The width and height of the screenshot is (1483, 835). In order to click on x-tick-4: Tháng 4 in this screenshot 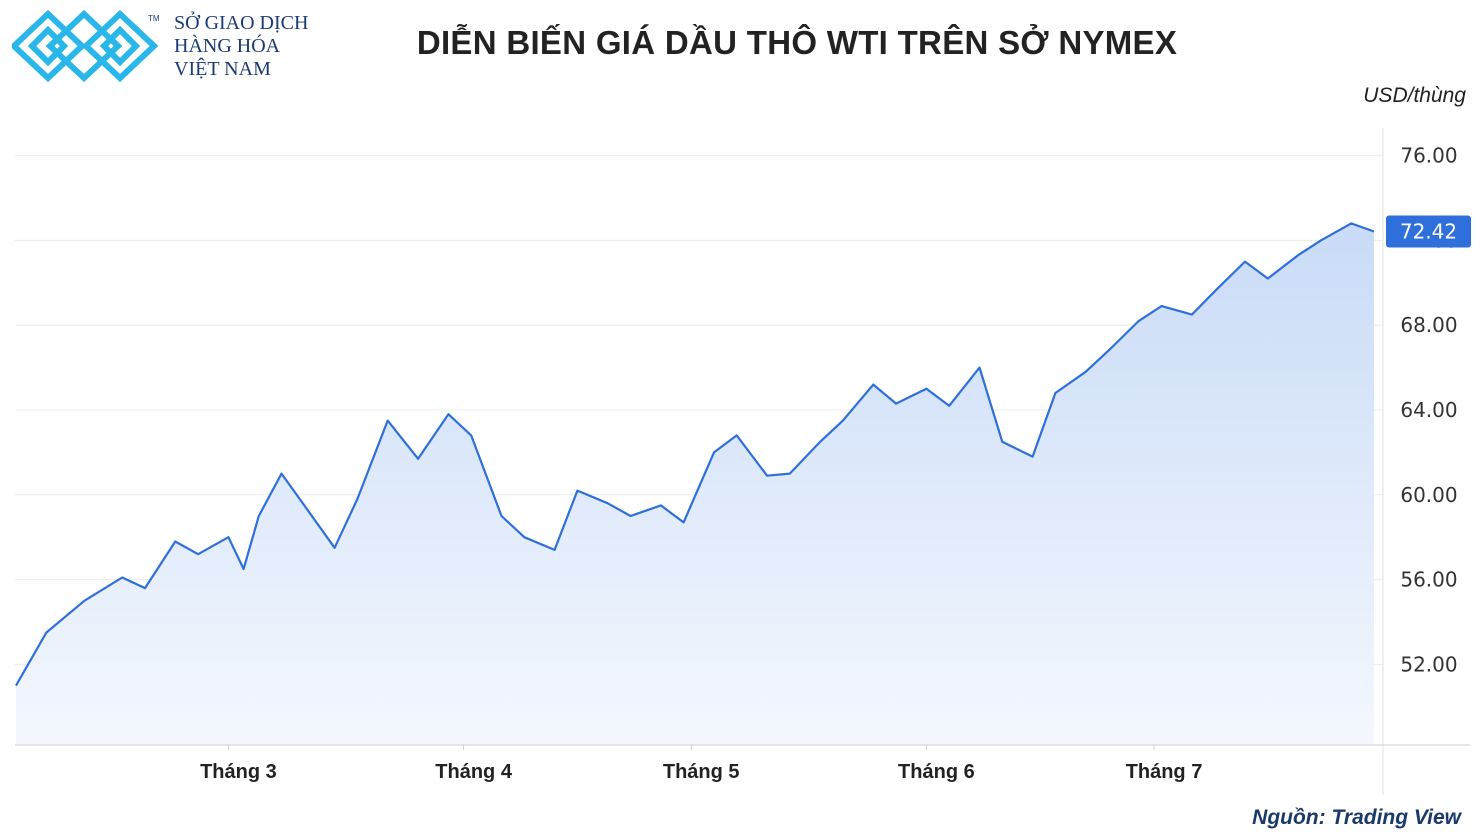, I will do `click(474, 772)`.